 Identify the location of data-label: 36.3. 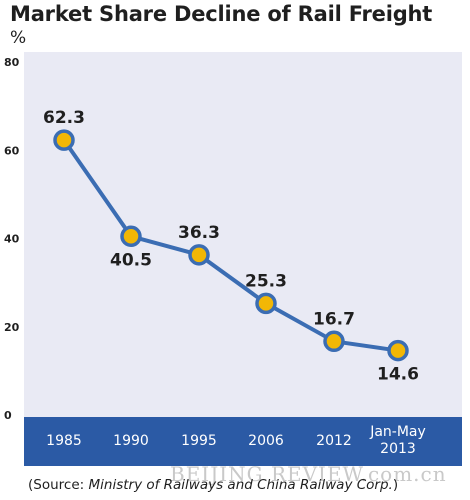
(199, 233).